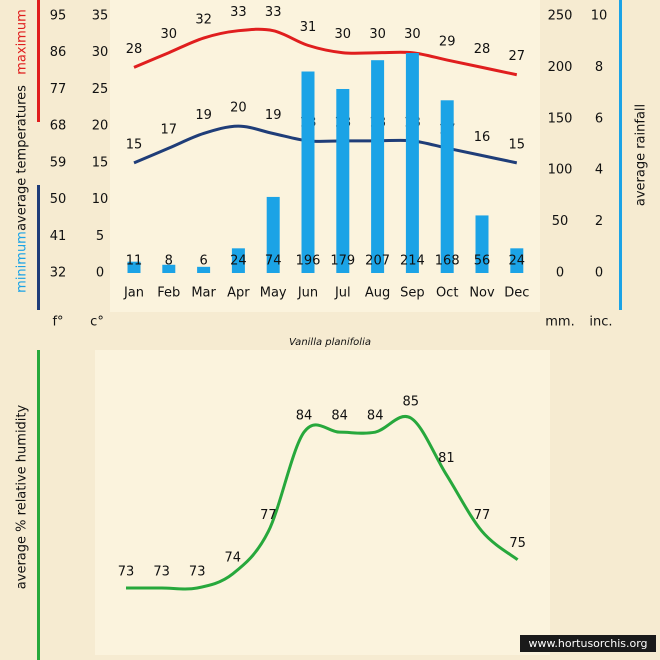  Describe the element at coordinates (100, 126) in the screenshot. I see `tick-label: 20` at that location.